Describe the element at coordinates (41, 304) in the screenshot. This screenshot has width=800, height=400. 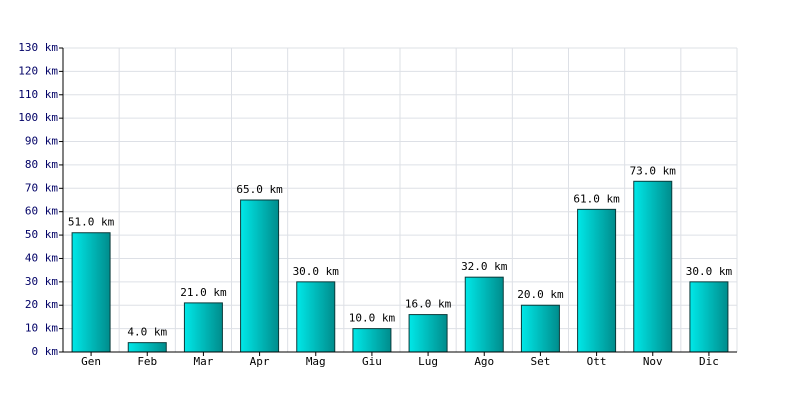
I see `y-tick-label: 20 km` at that location.